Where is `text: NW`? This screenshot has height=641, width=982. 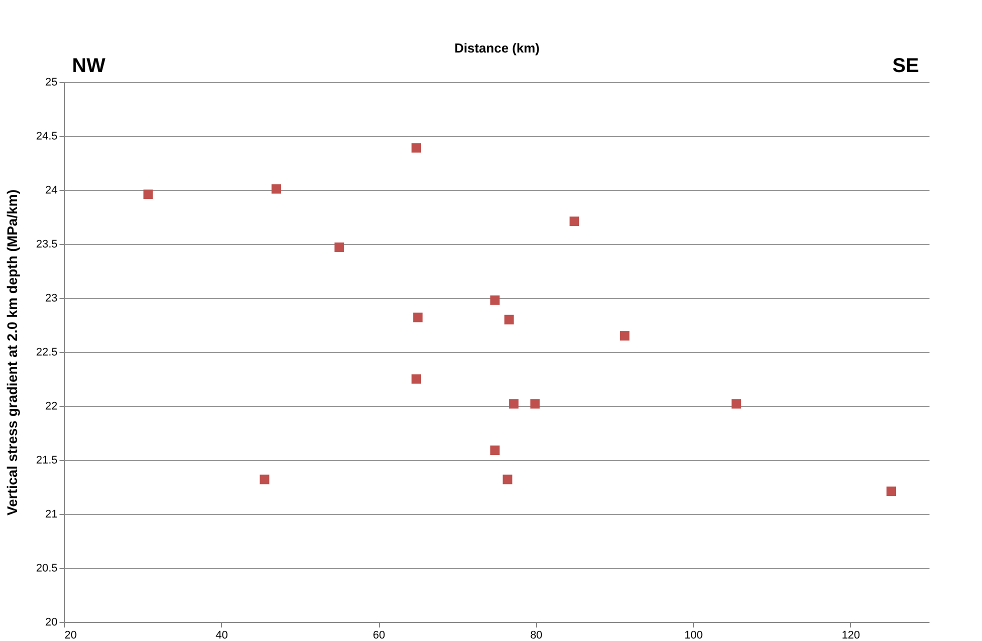 text: NW is located at coordinates (89, 66).